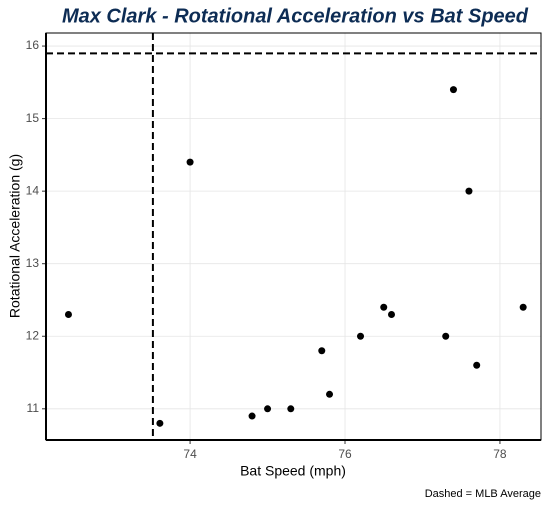  I want to click on y-tick-label: 13, so click(33, 263).